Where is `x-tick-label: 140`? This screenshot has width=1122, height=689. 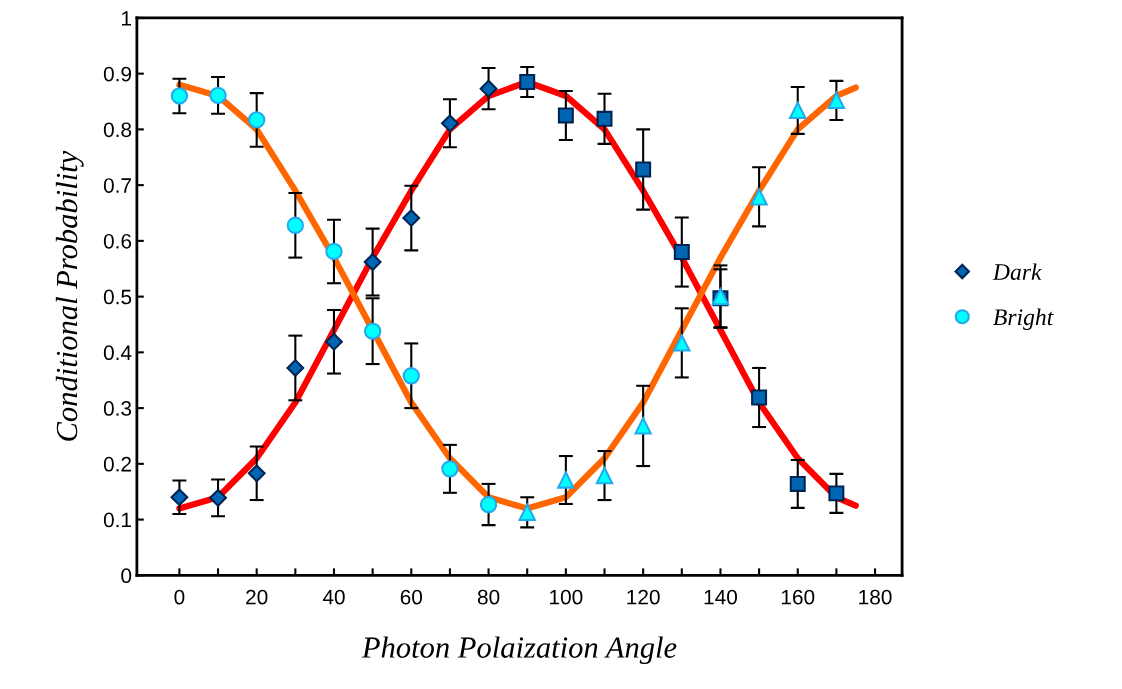 x-tick-label: 140 is located at coordinates (721, 597).